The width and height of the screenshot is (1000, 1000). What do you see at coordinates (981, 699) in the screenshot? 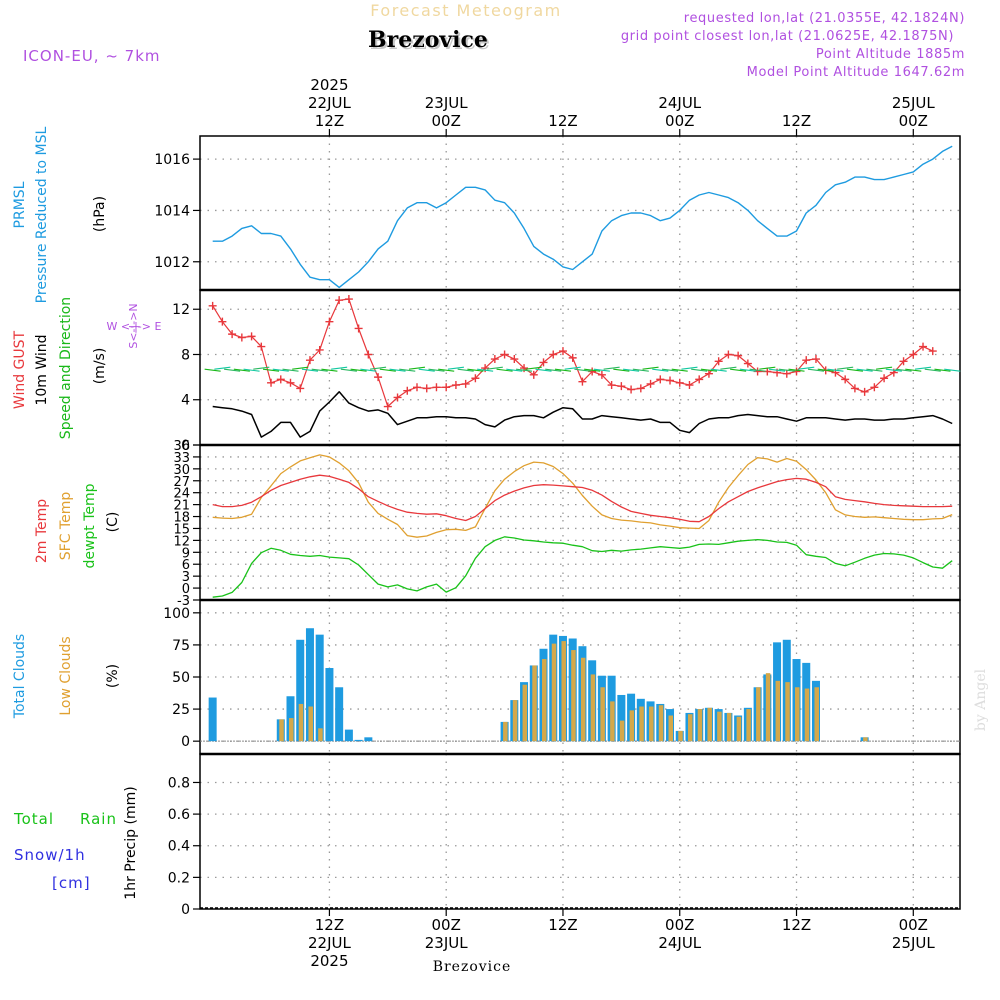
I see `watermark: by Angel` at bounding box center [981, 699].